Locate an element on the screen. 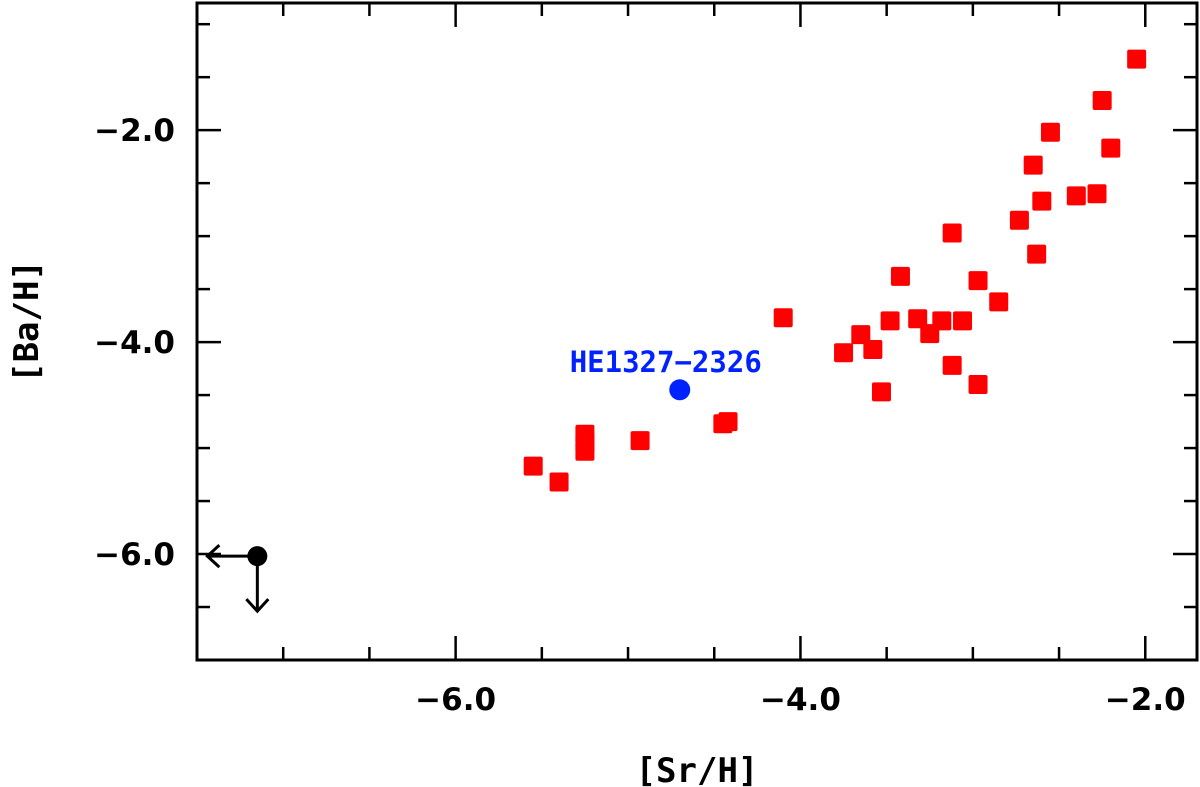  upper-limit-arrows is located at coordinates (237, 579).